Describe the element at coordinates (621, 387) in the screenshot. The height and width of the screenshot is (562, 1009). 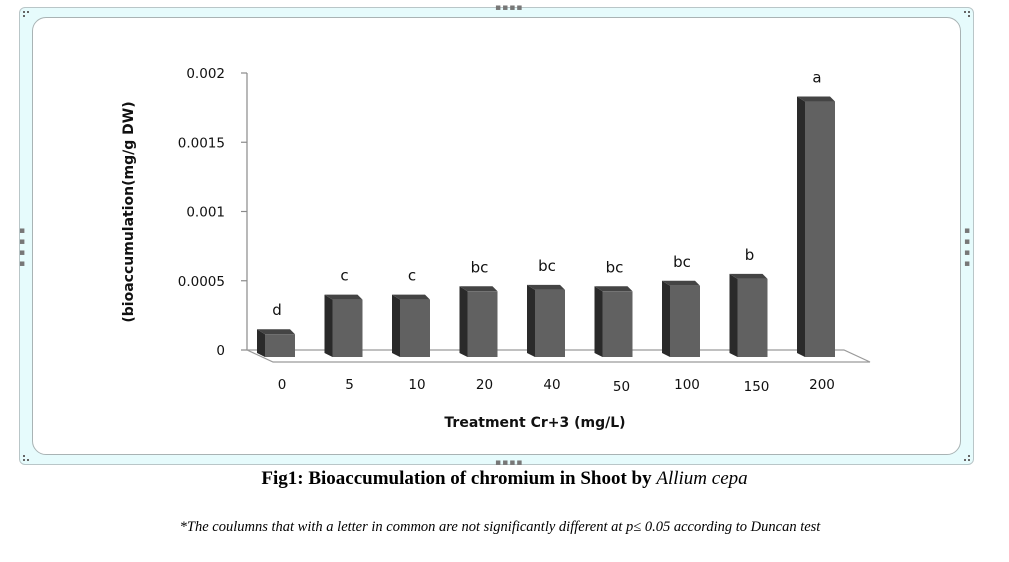
I see `x-tick-label: 50` at that location.